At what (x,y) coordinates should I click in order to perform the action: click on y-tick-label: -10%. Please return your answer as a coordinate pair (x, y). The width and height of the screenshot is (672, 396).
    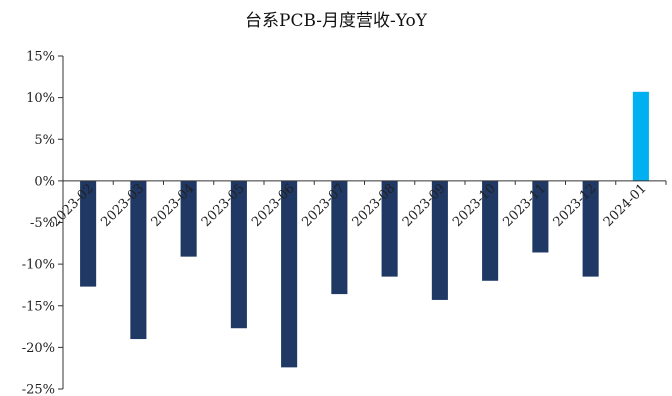
    Looking at the image, I should click on (38, 265).